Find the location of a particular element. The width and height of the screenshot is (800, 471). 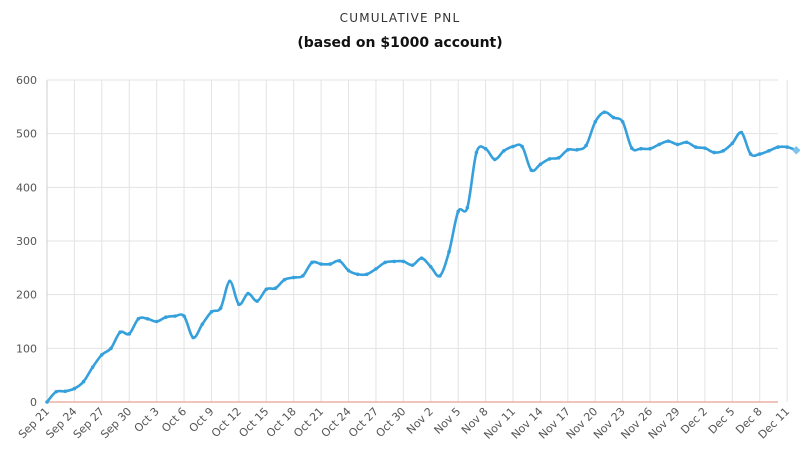

x-tick-label: Nov 5 is located at coordinates (448, 421).